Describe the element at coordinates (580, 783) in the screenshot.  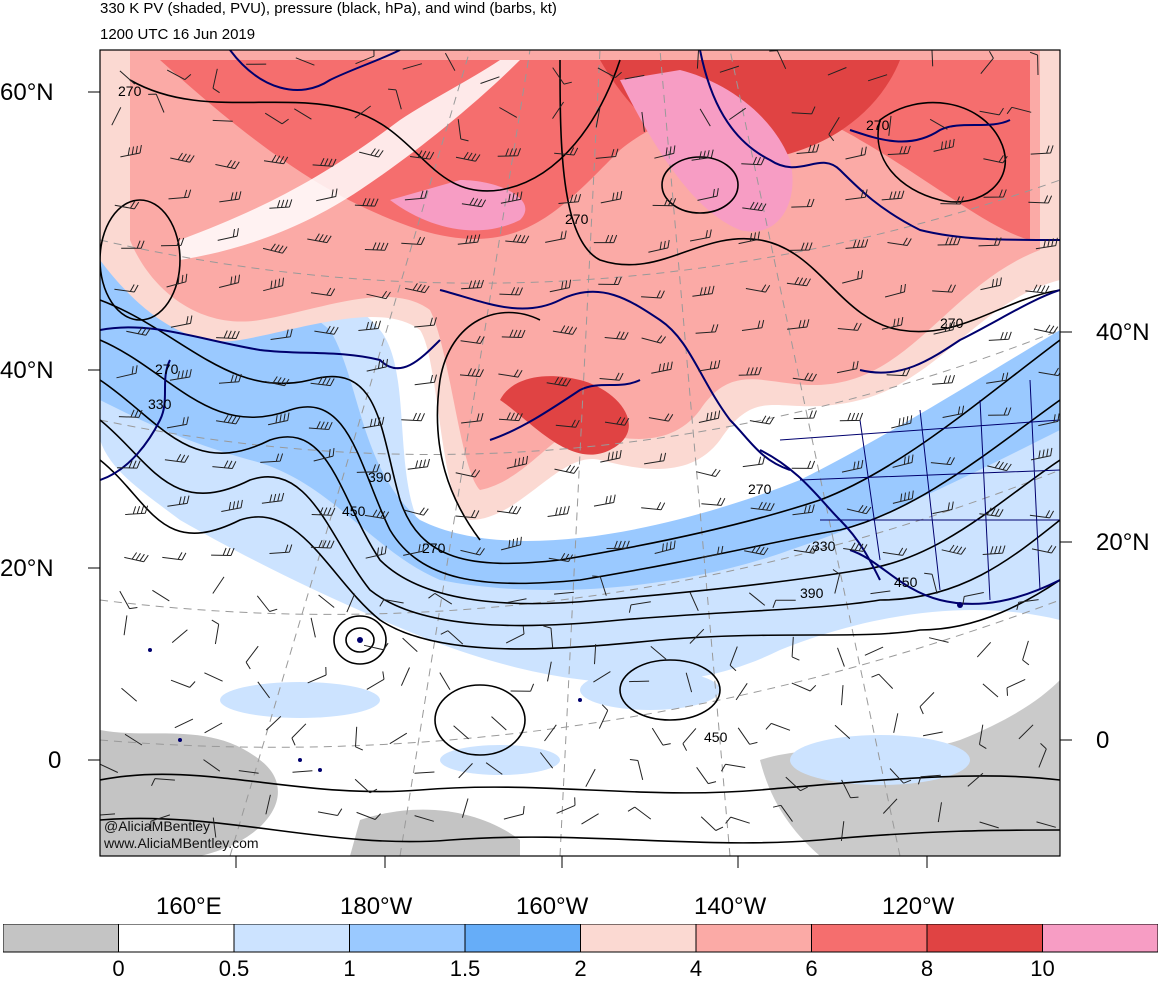
I see `pressure-contour` at that location.